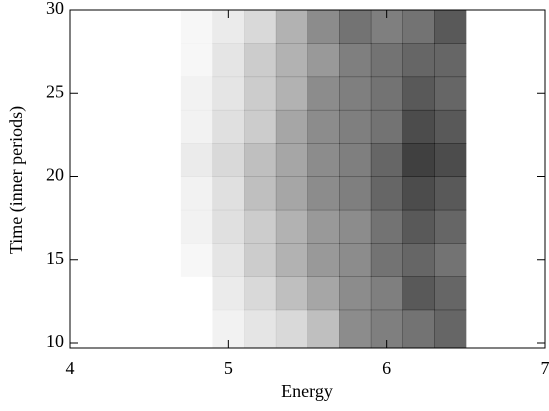 The height and width of the screenshot is (411, 549). I want to click on y-tick-label: 10, so click(55, 341).